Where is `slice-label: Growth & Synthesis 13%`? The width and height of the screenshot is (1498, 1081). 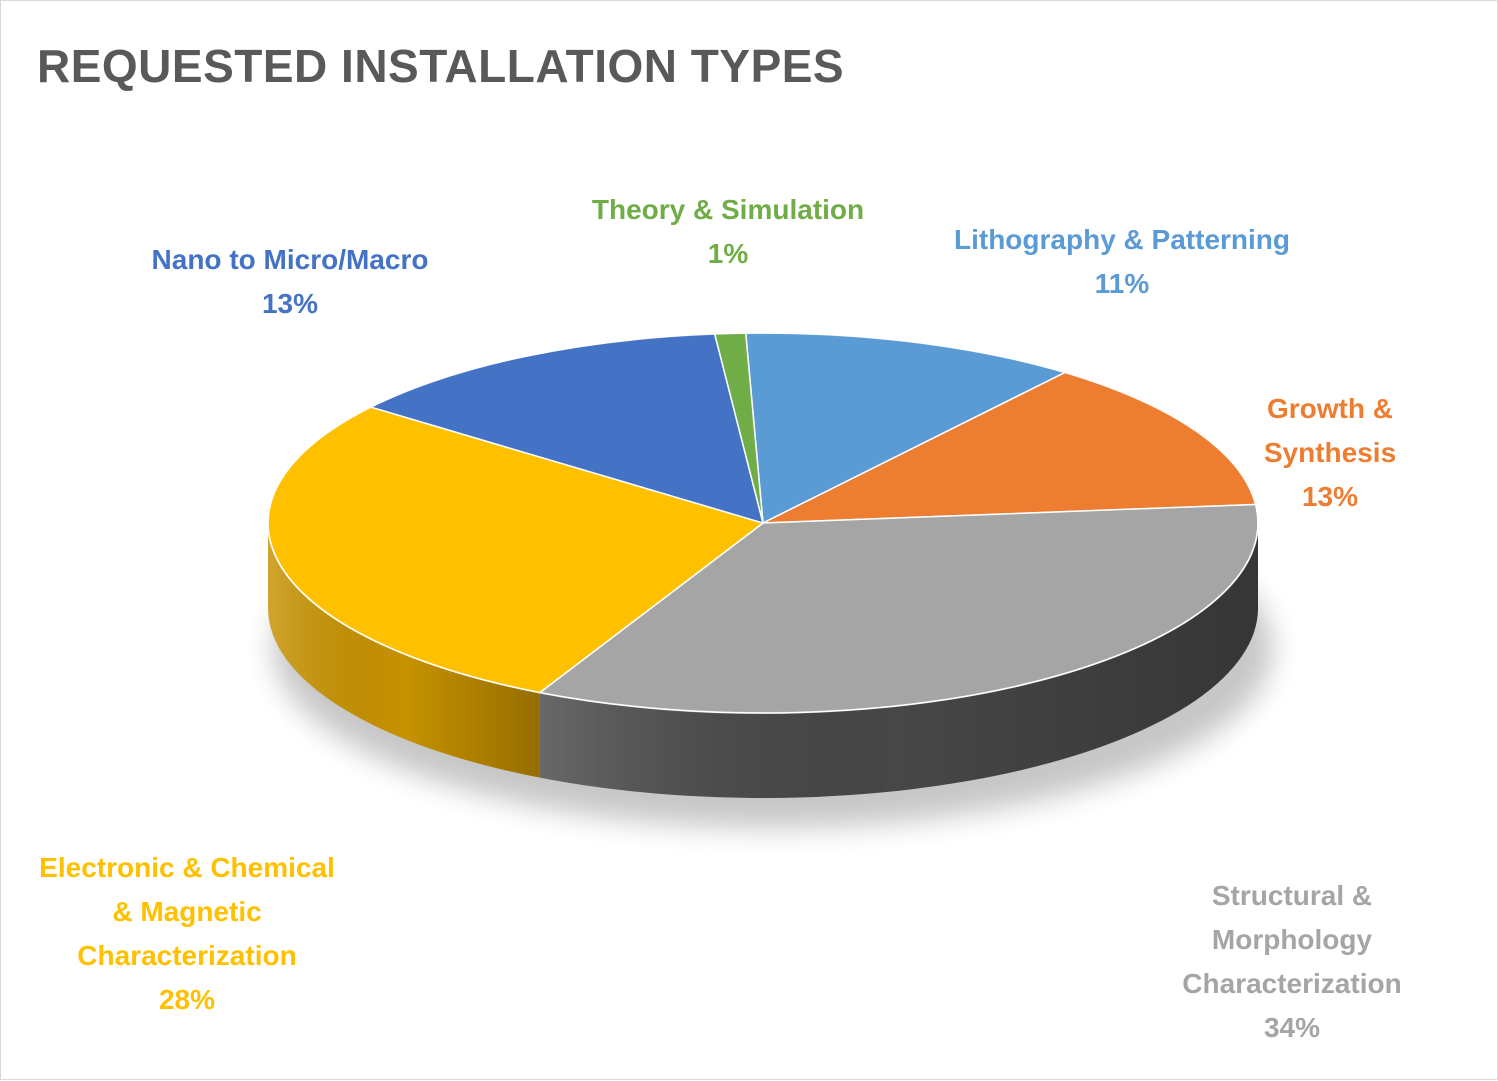
slice-label: Growth & Synthesis 13% is located at coordinates (1330, 453).